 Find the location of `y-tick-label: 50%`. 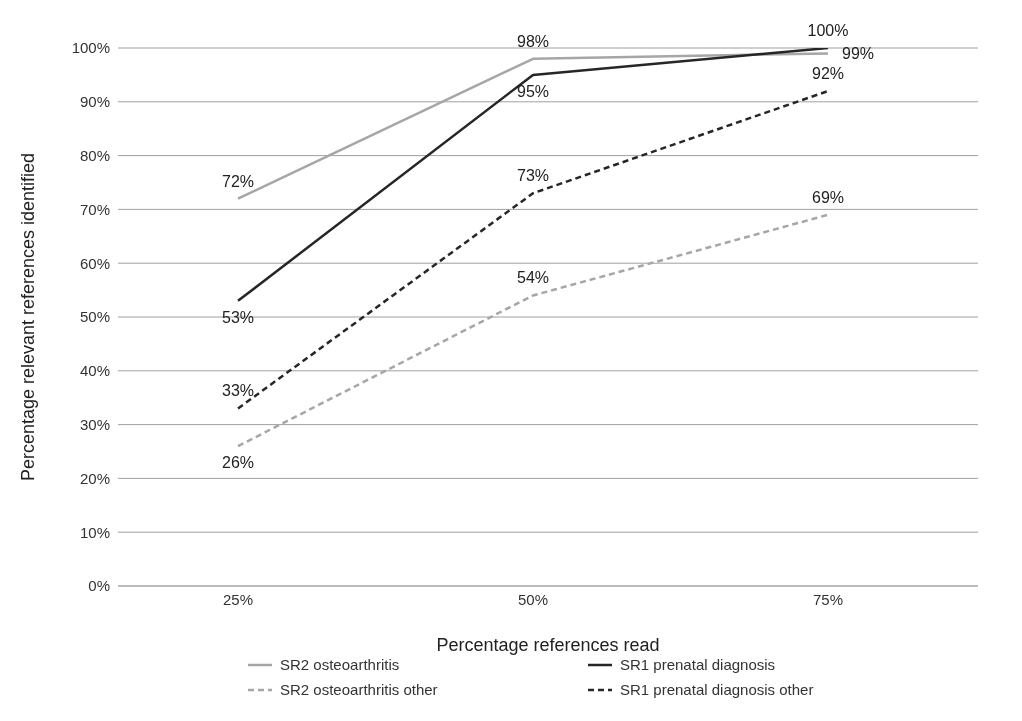

y-tick-label: 50% is located at coordinates (94, 317).